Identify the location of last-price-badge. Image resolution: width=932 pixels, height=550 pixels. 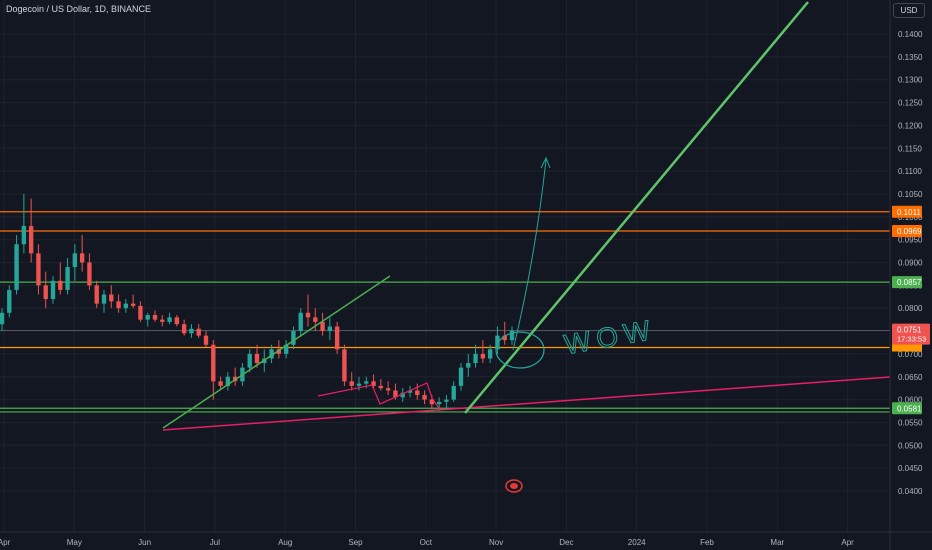
(911, 334).